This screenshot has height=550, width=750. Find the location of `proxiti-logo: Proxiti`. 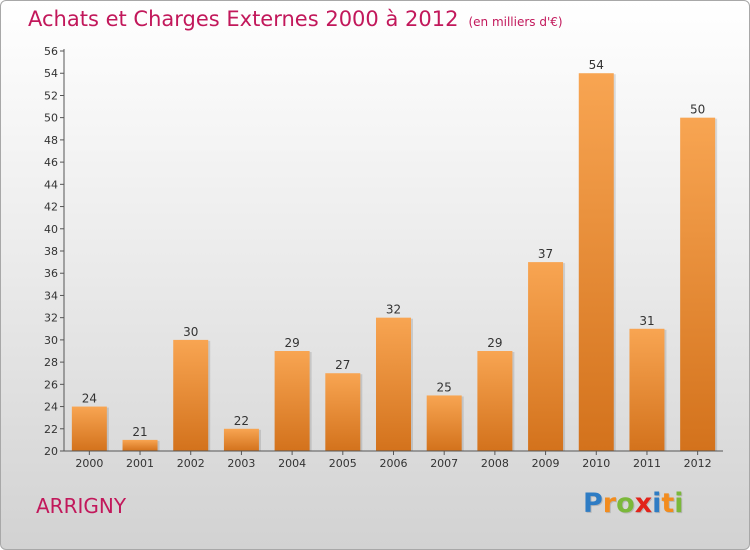

proxiti-logo: Proxiti is located at coordinates (633, 503).